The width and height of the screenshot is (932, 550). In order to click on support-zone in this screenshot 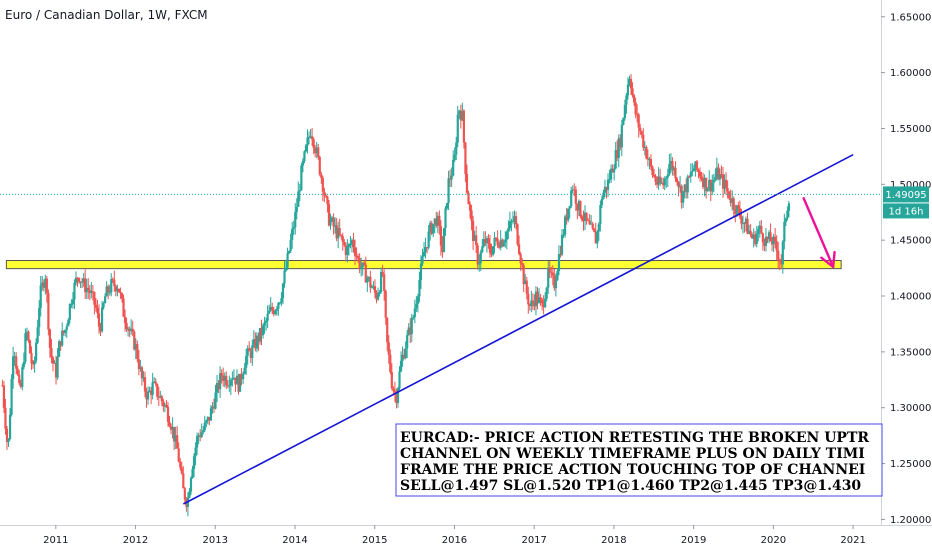, I will do `click(423, 264)`.